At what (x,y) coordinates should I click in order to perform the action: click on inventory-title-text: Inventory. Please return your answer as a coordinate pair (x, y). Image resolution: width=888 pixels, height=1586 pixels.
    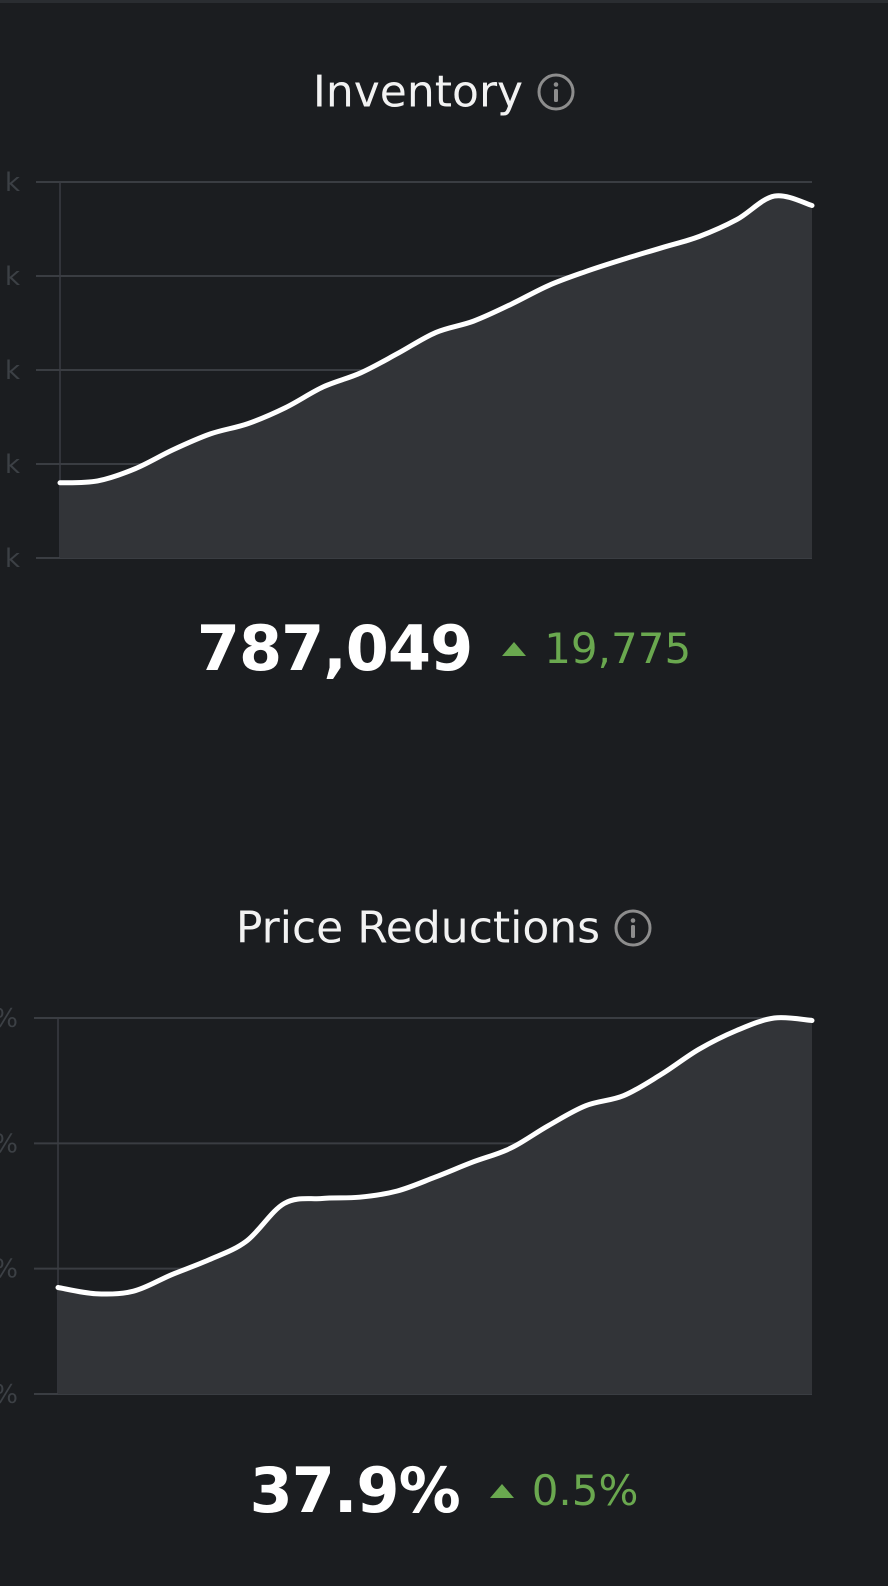
    Looking at the image, I should click on (418, 92).